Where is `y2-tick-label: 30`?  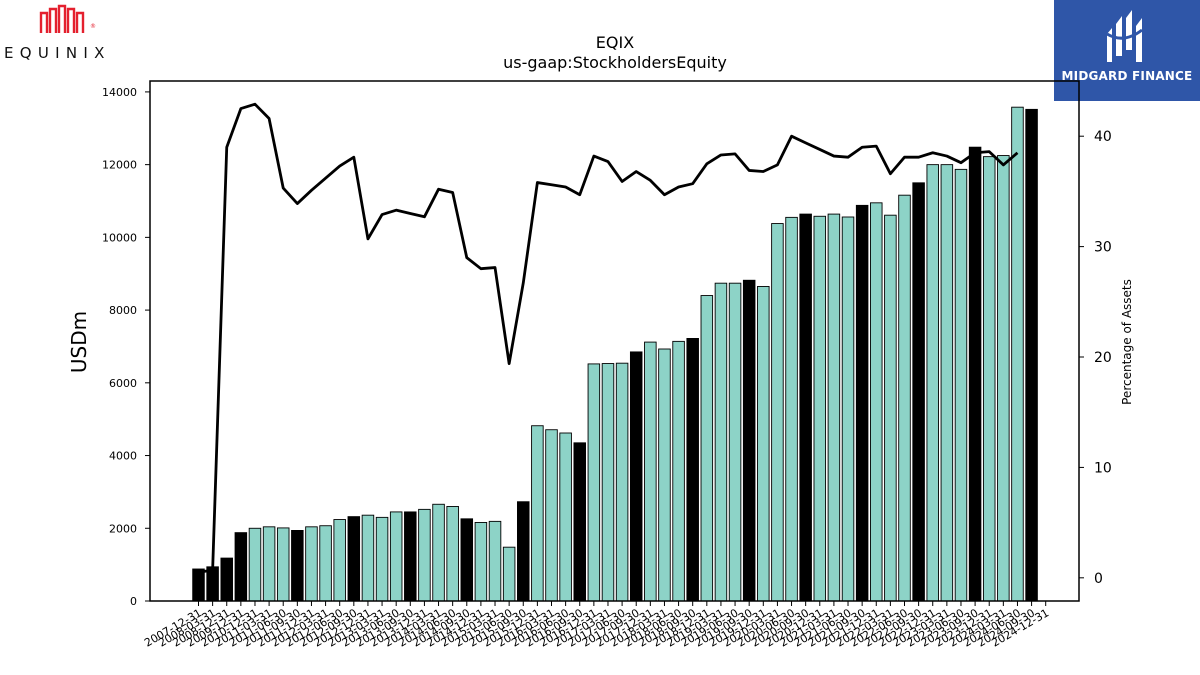 y2-tick-label: 30 is located at coordinates (1103, 248).